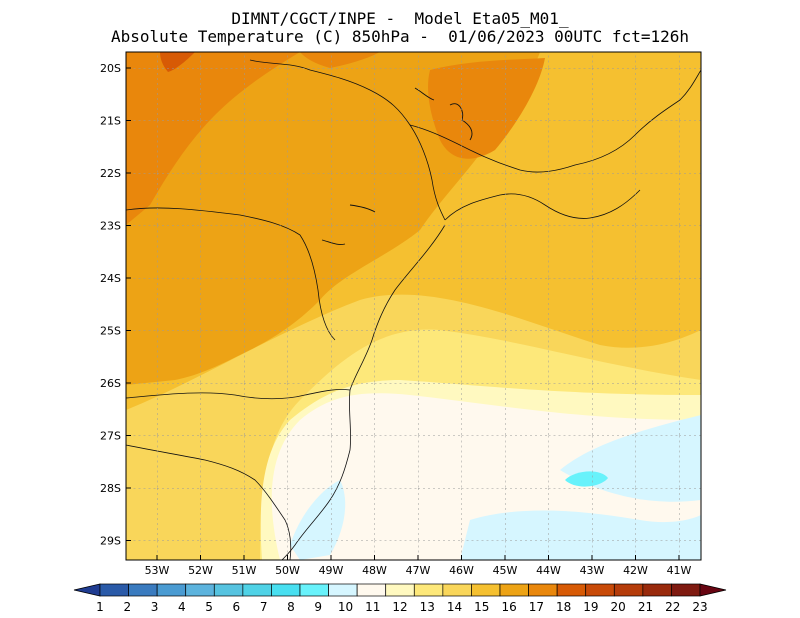 The width and height of the screenshot is (800, 618). Describe the element at coordinates (592, 570) in the screenshot. I see `lon-tick-label: 43W` at that location.